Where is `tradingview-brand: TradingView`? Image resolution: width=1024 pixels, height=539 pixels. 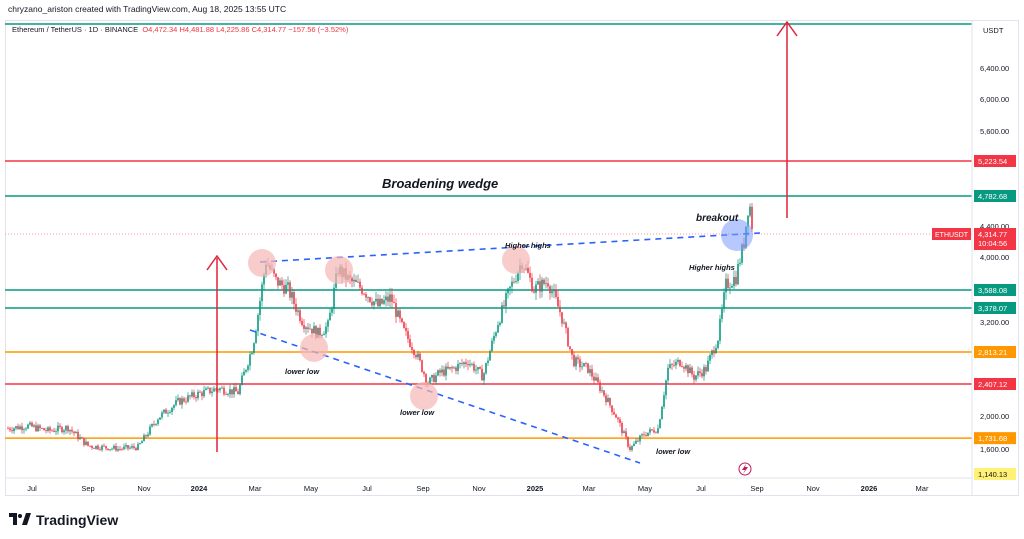 tradingview-brand: TradingView is located at coordinates (63, 520).